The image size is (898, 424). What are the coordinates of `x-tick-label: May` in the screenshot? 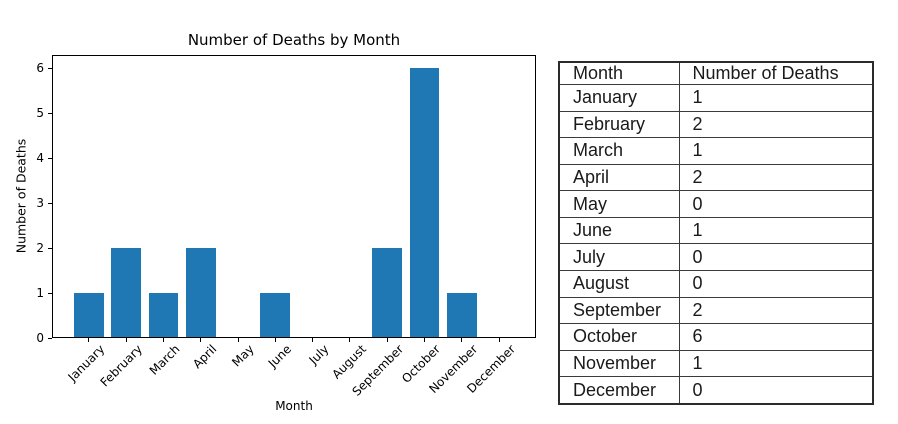 It's located at (243, 356).